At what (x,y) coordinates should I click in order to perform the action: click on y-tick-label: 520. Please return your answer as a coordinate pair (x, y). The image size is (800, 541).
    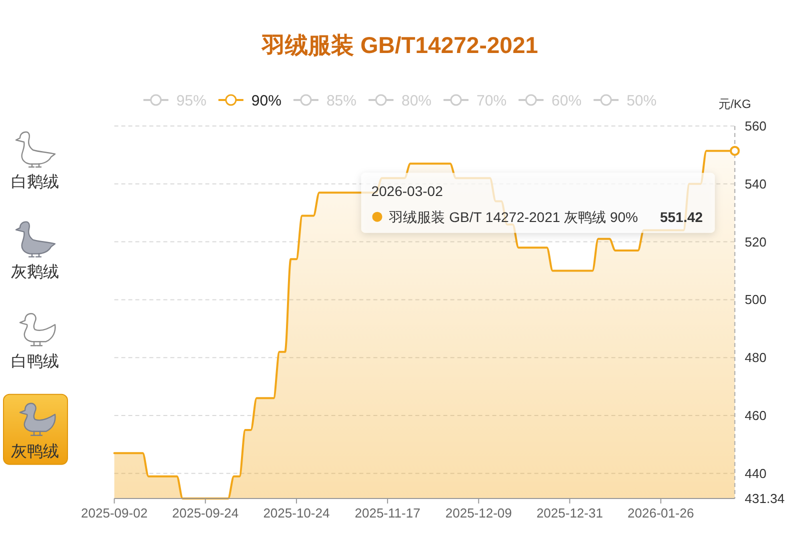
    Looking at the image, I should click on (755, 242).